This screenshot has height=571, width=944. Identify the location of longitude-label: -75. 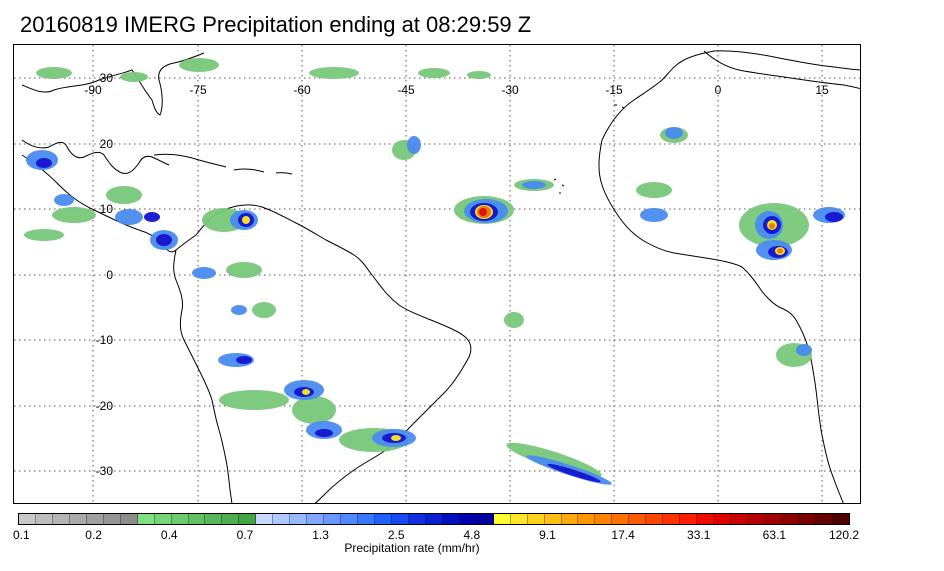
(198, 90).